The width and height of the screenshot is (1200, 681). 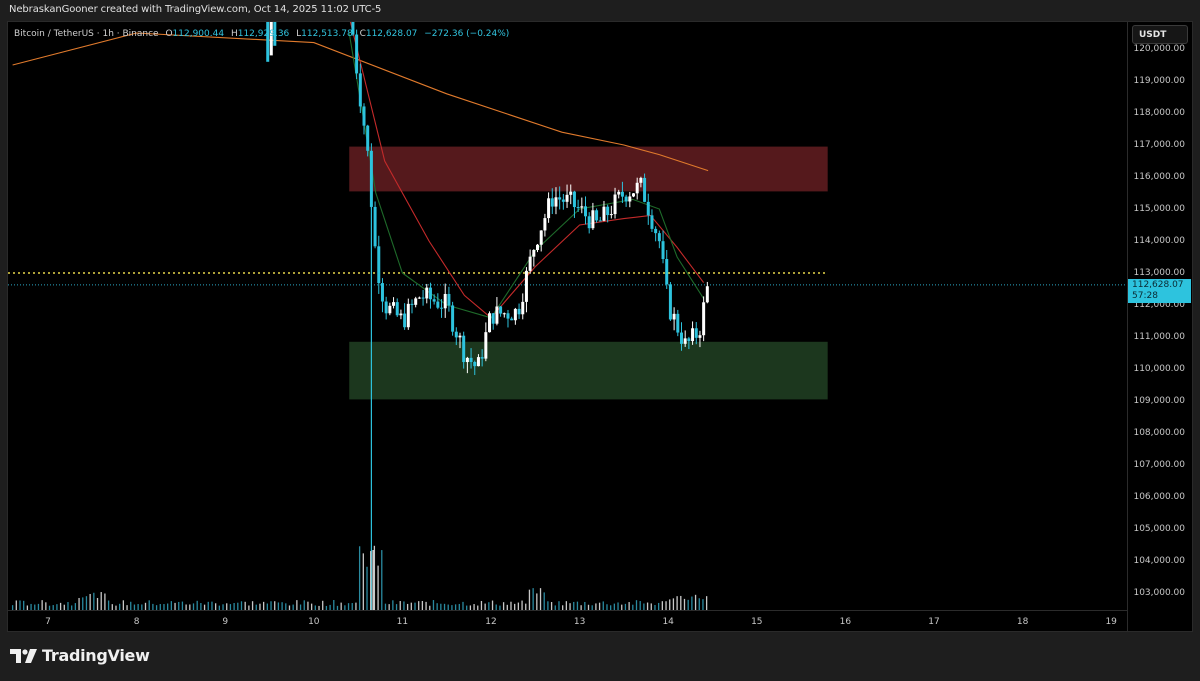 What do you see at coordinates (588, 370) in the screenshot?
I see `demand-zone` at bounding box center [588, 370].